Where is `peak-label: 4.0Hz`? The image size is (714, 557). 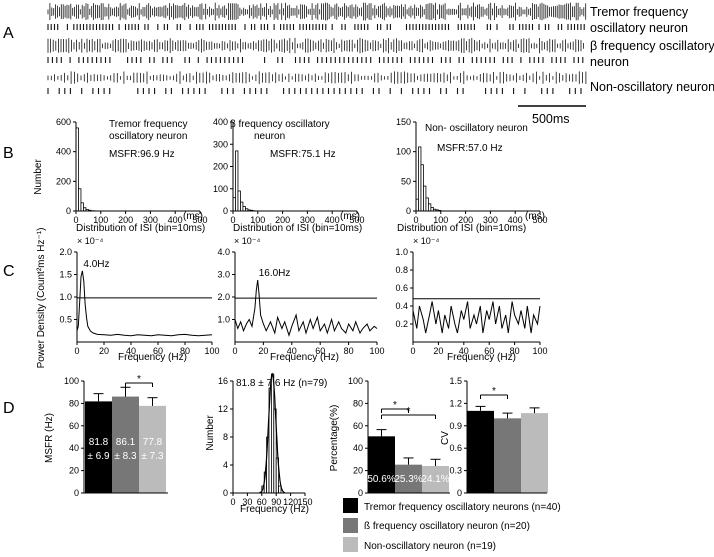 peak-label: 4.0Hz is located at coordinates (96, 264).